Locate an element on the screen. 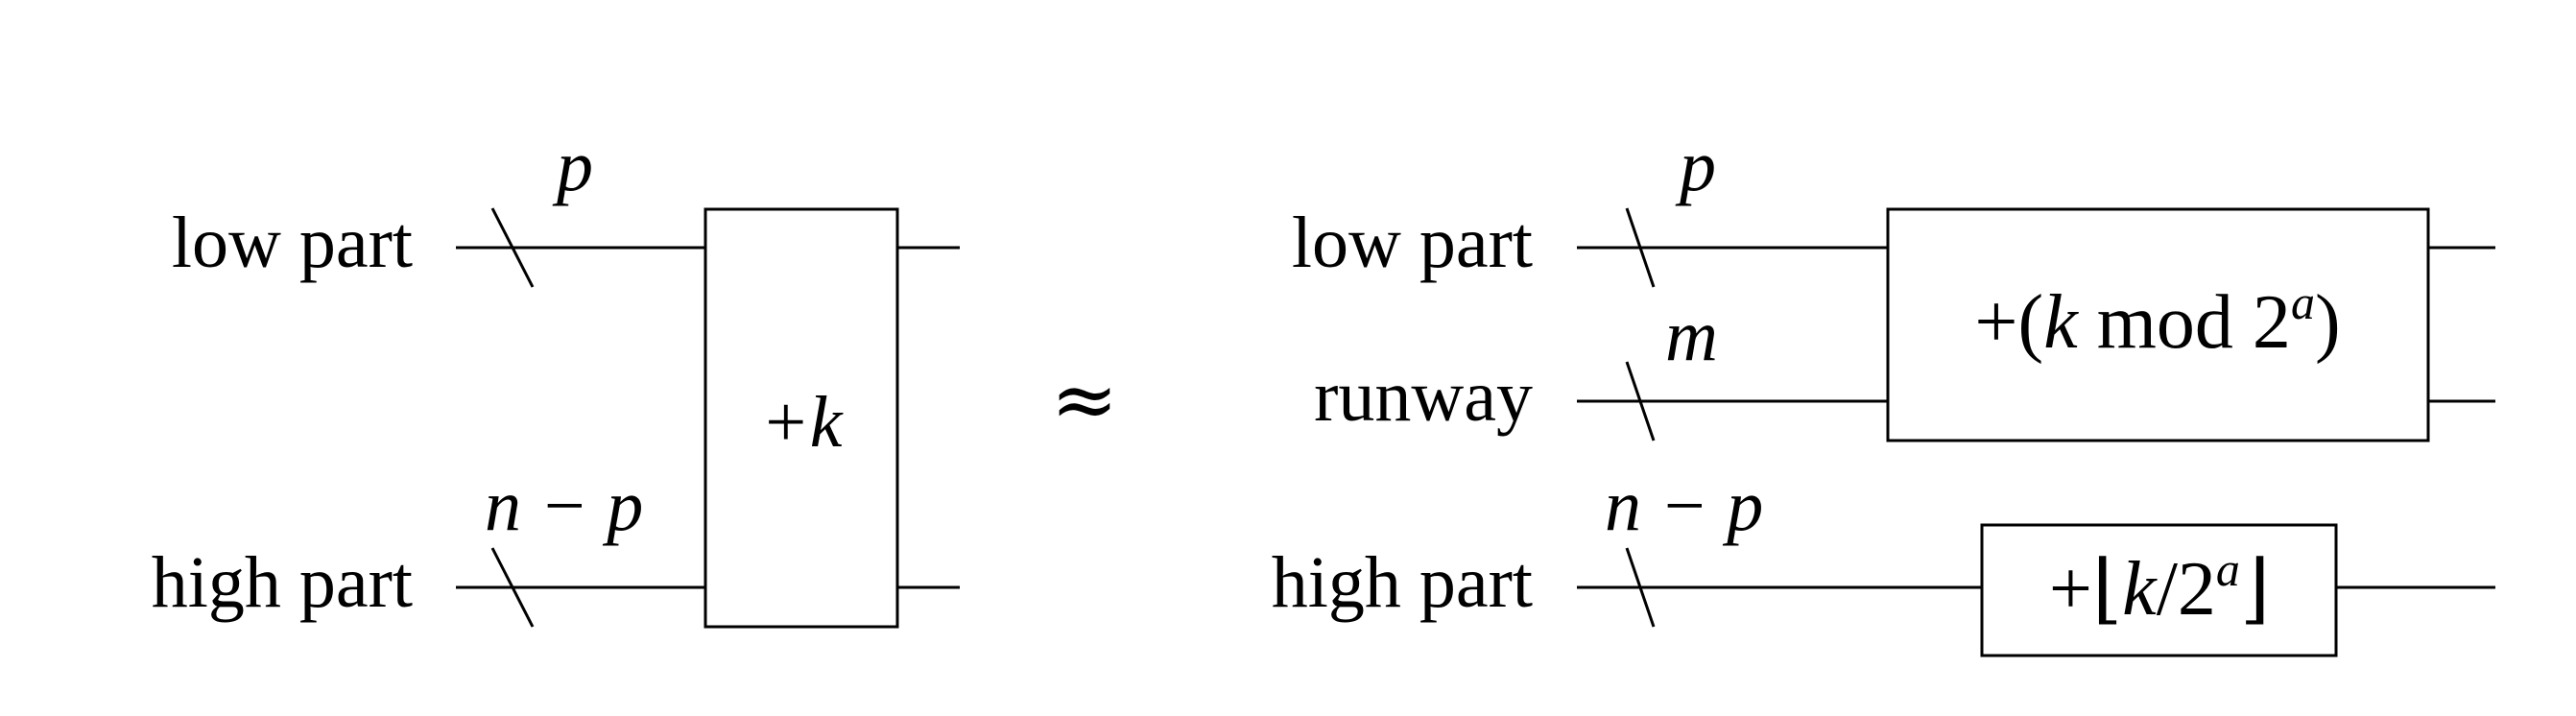  right-low-width-label: p is located at coordinates (1695, 166).